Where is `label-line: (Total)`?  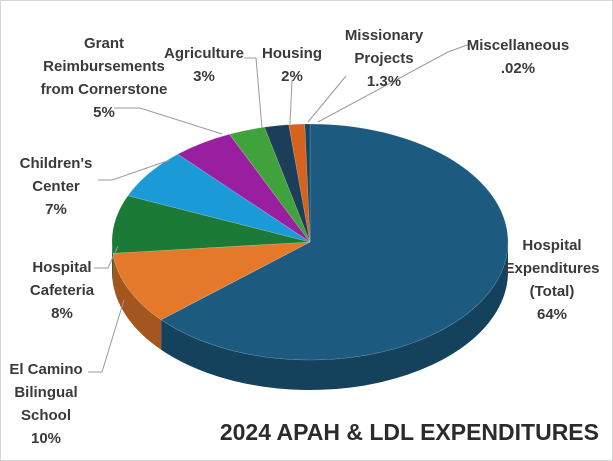 label-line: (Total) is located at coordinates (552, 291).